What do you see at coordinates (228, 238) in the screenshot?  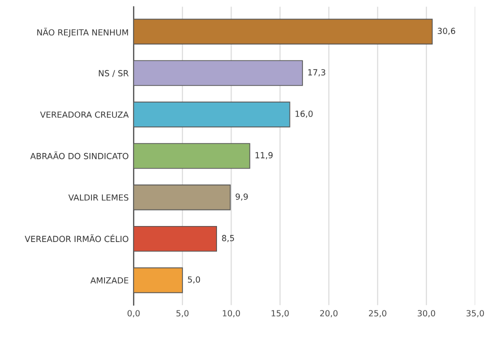 I see `data-label: 8,5` at bounding box center [228, 238].